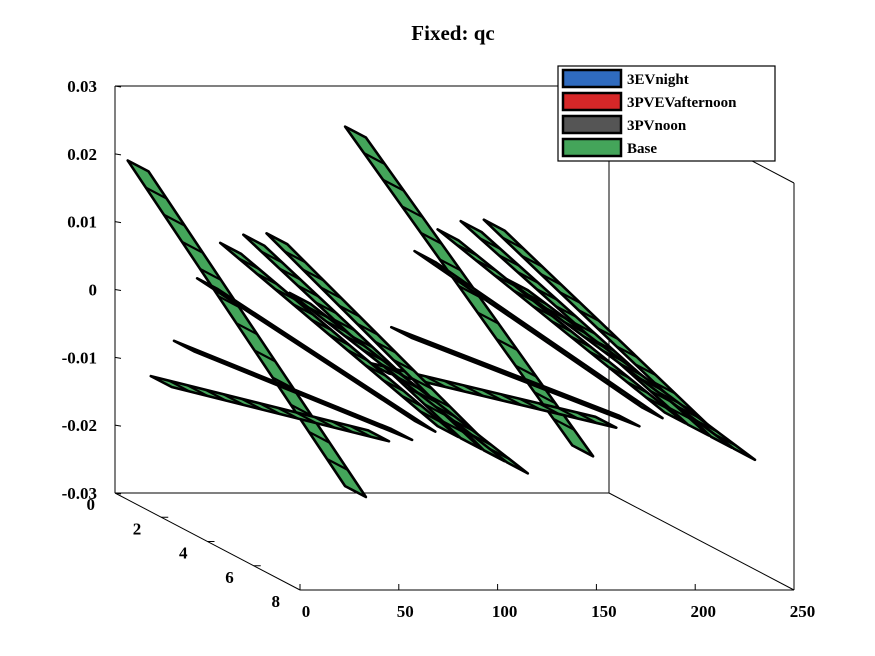  Describe the element at coordinates (642, 149) in the screenshot. I see `legend-label-base: Base` at that location.